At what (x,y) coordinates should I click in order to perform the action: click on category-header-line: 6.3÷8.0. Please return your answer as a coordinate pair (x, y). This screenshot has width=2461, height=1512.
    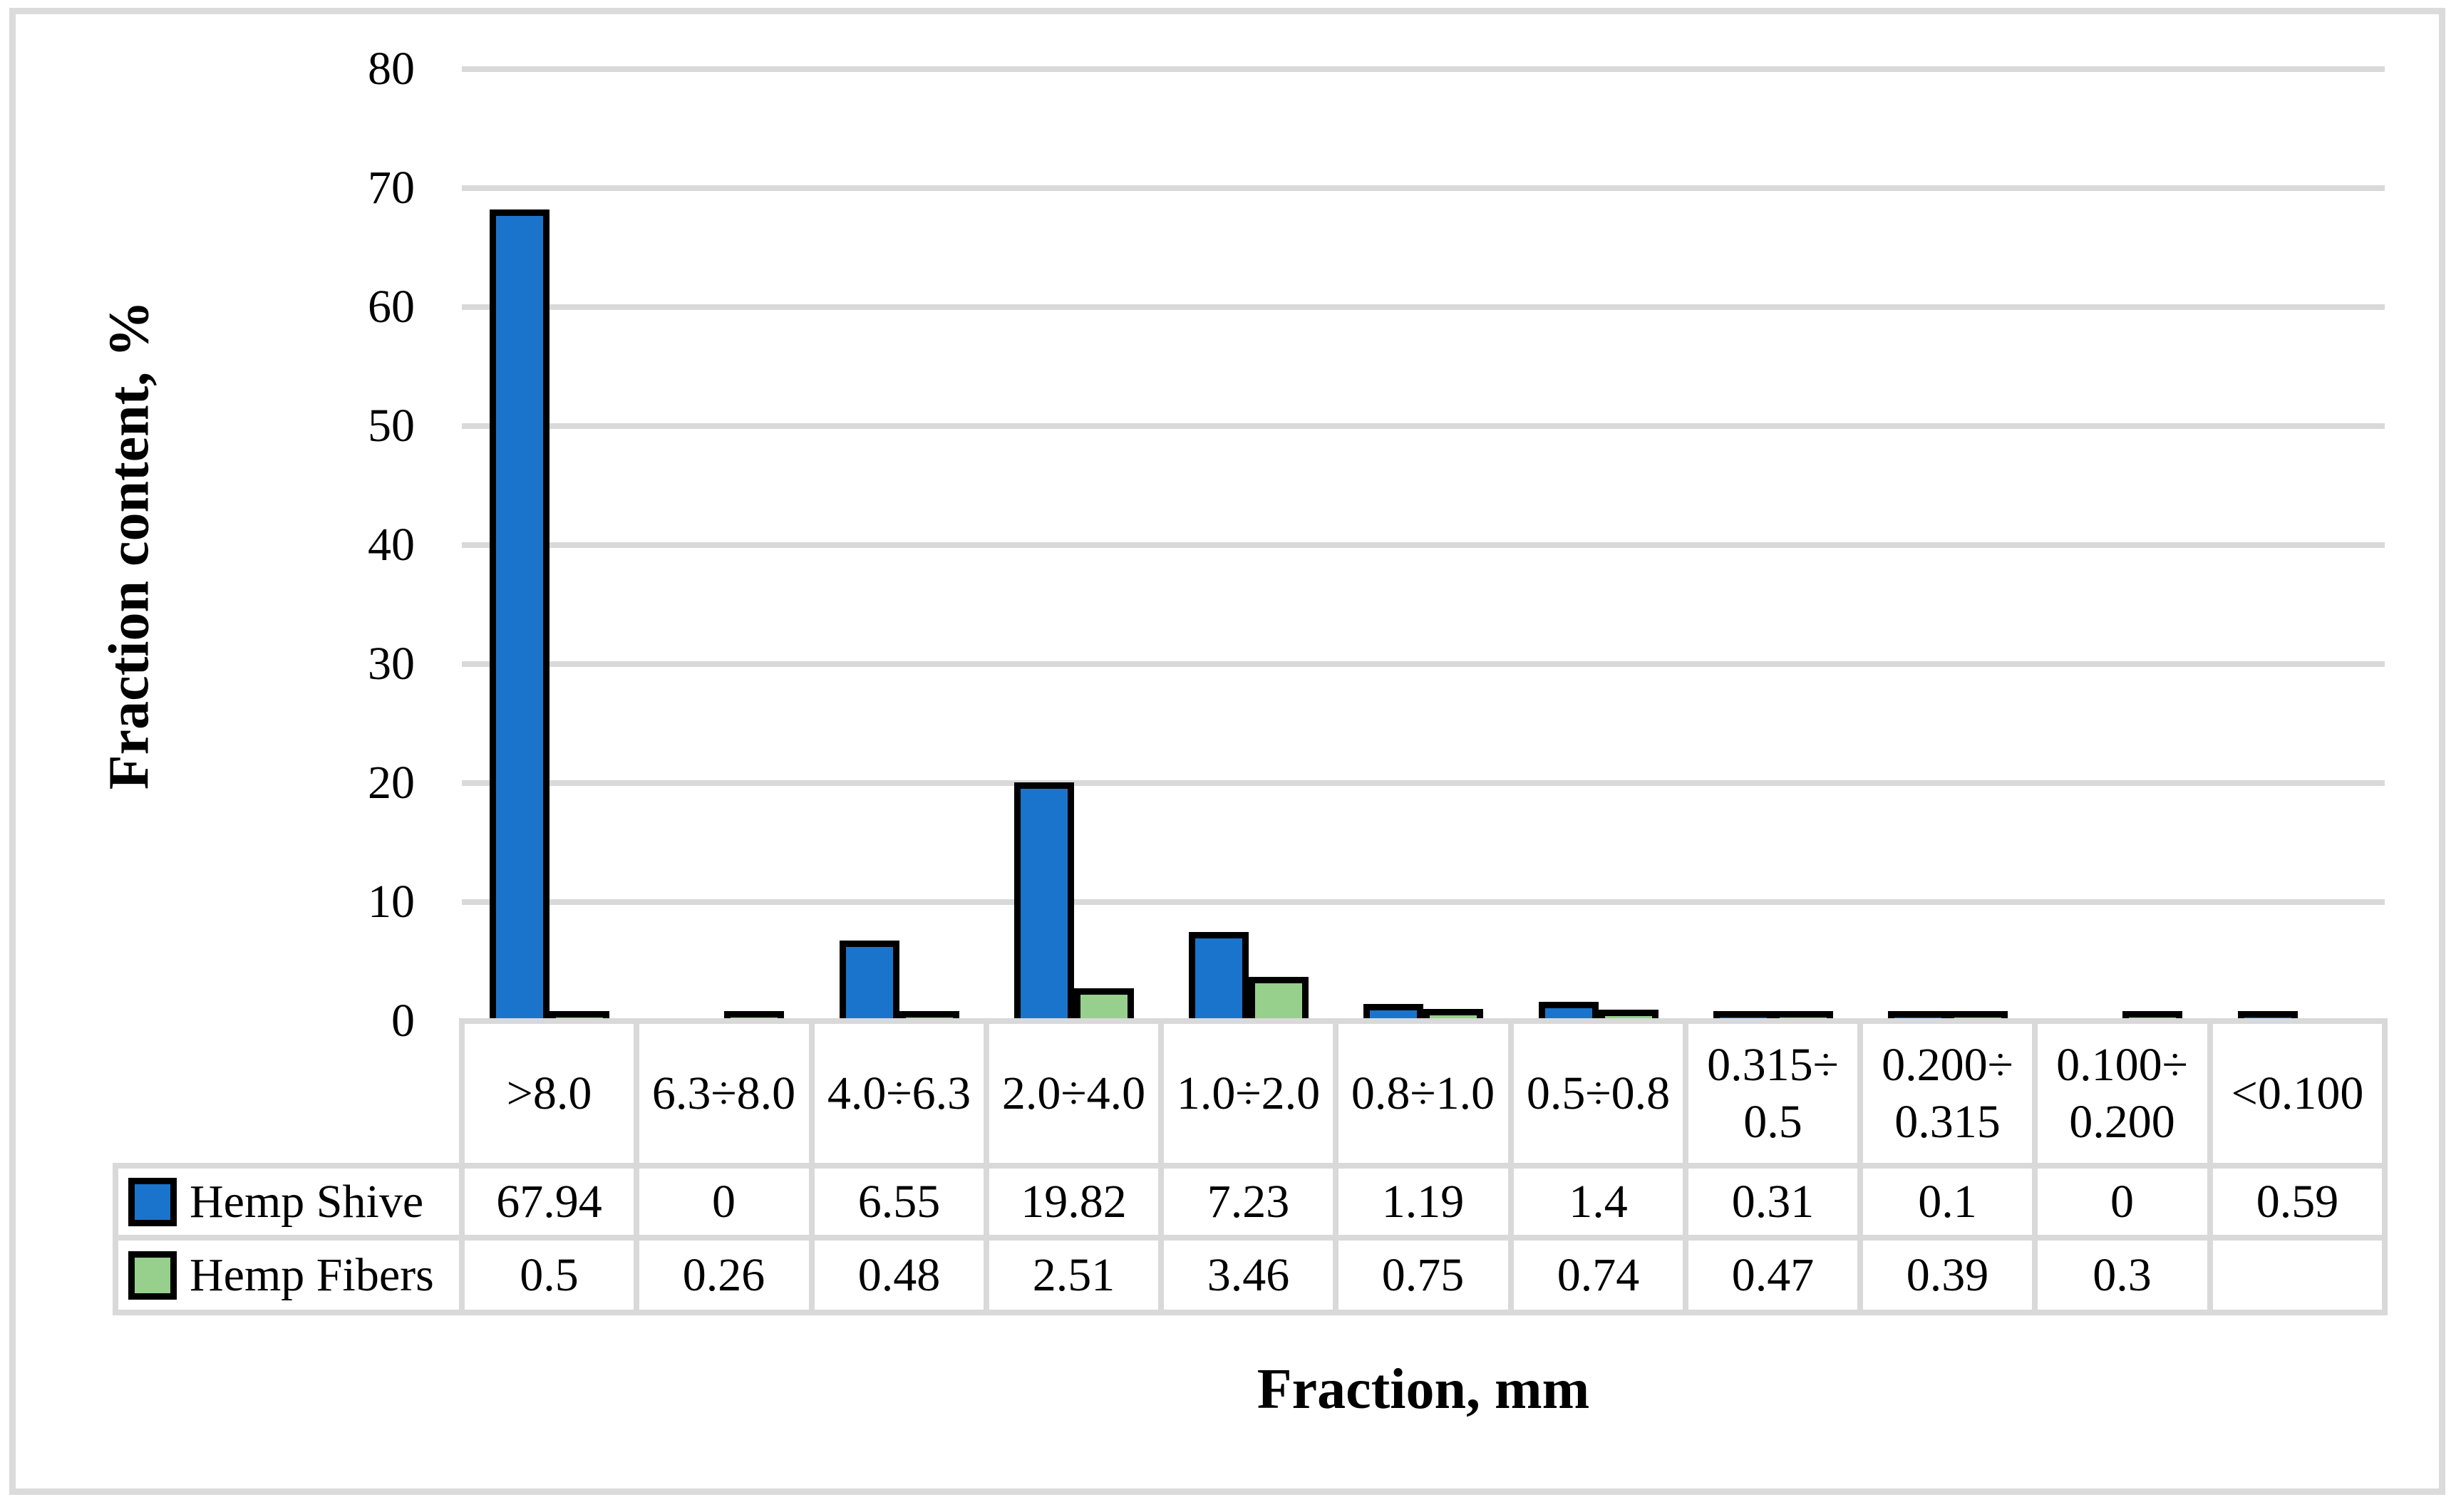
    Looking at the image, I should click on (723, 1093).